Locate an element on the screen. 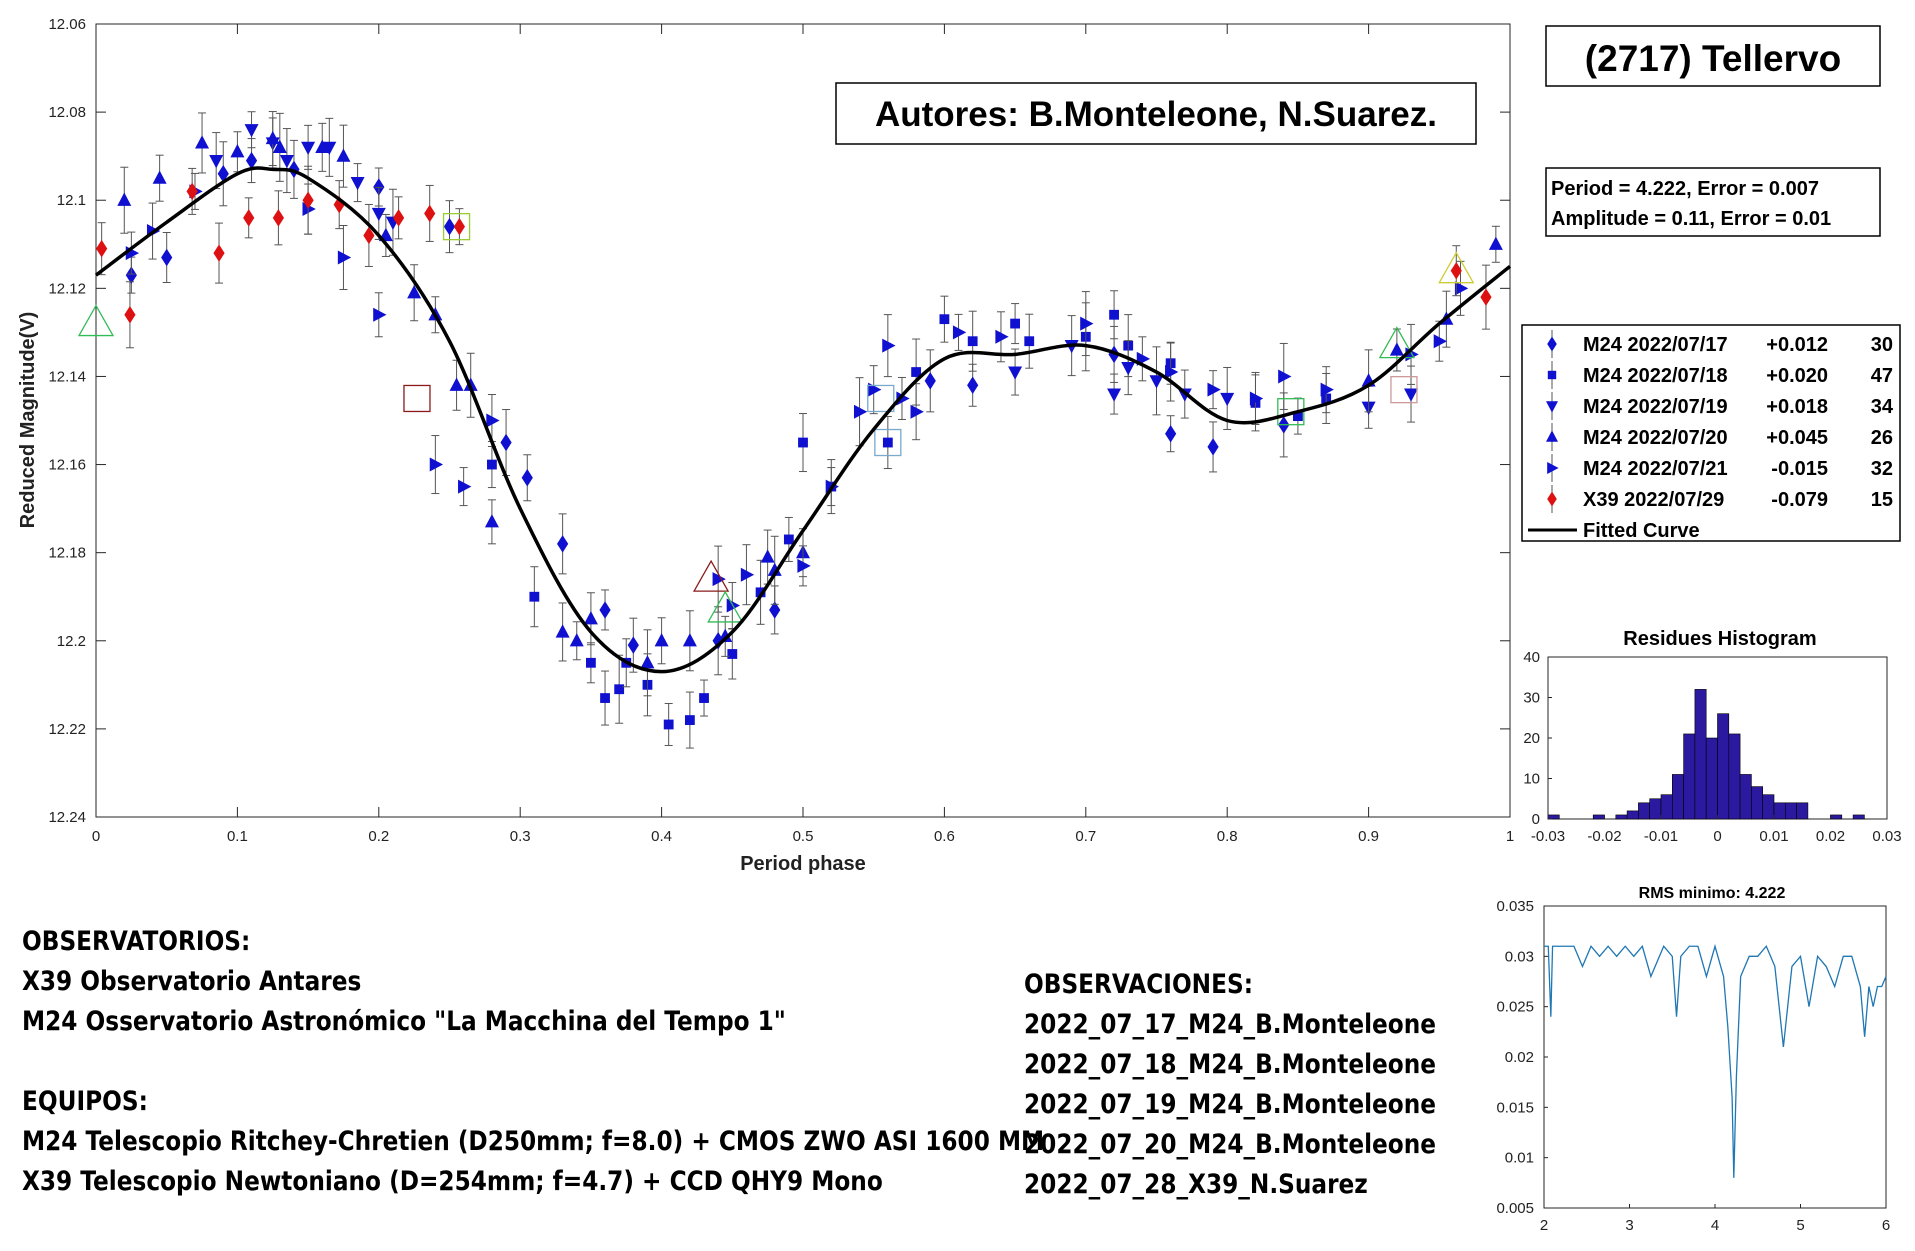 This screenshot has width=1915, height=1251. histogram-y-tick-label: 20 is located at coordinates (1531, 738).